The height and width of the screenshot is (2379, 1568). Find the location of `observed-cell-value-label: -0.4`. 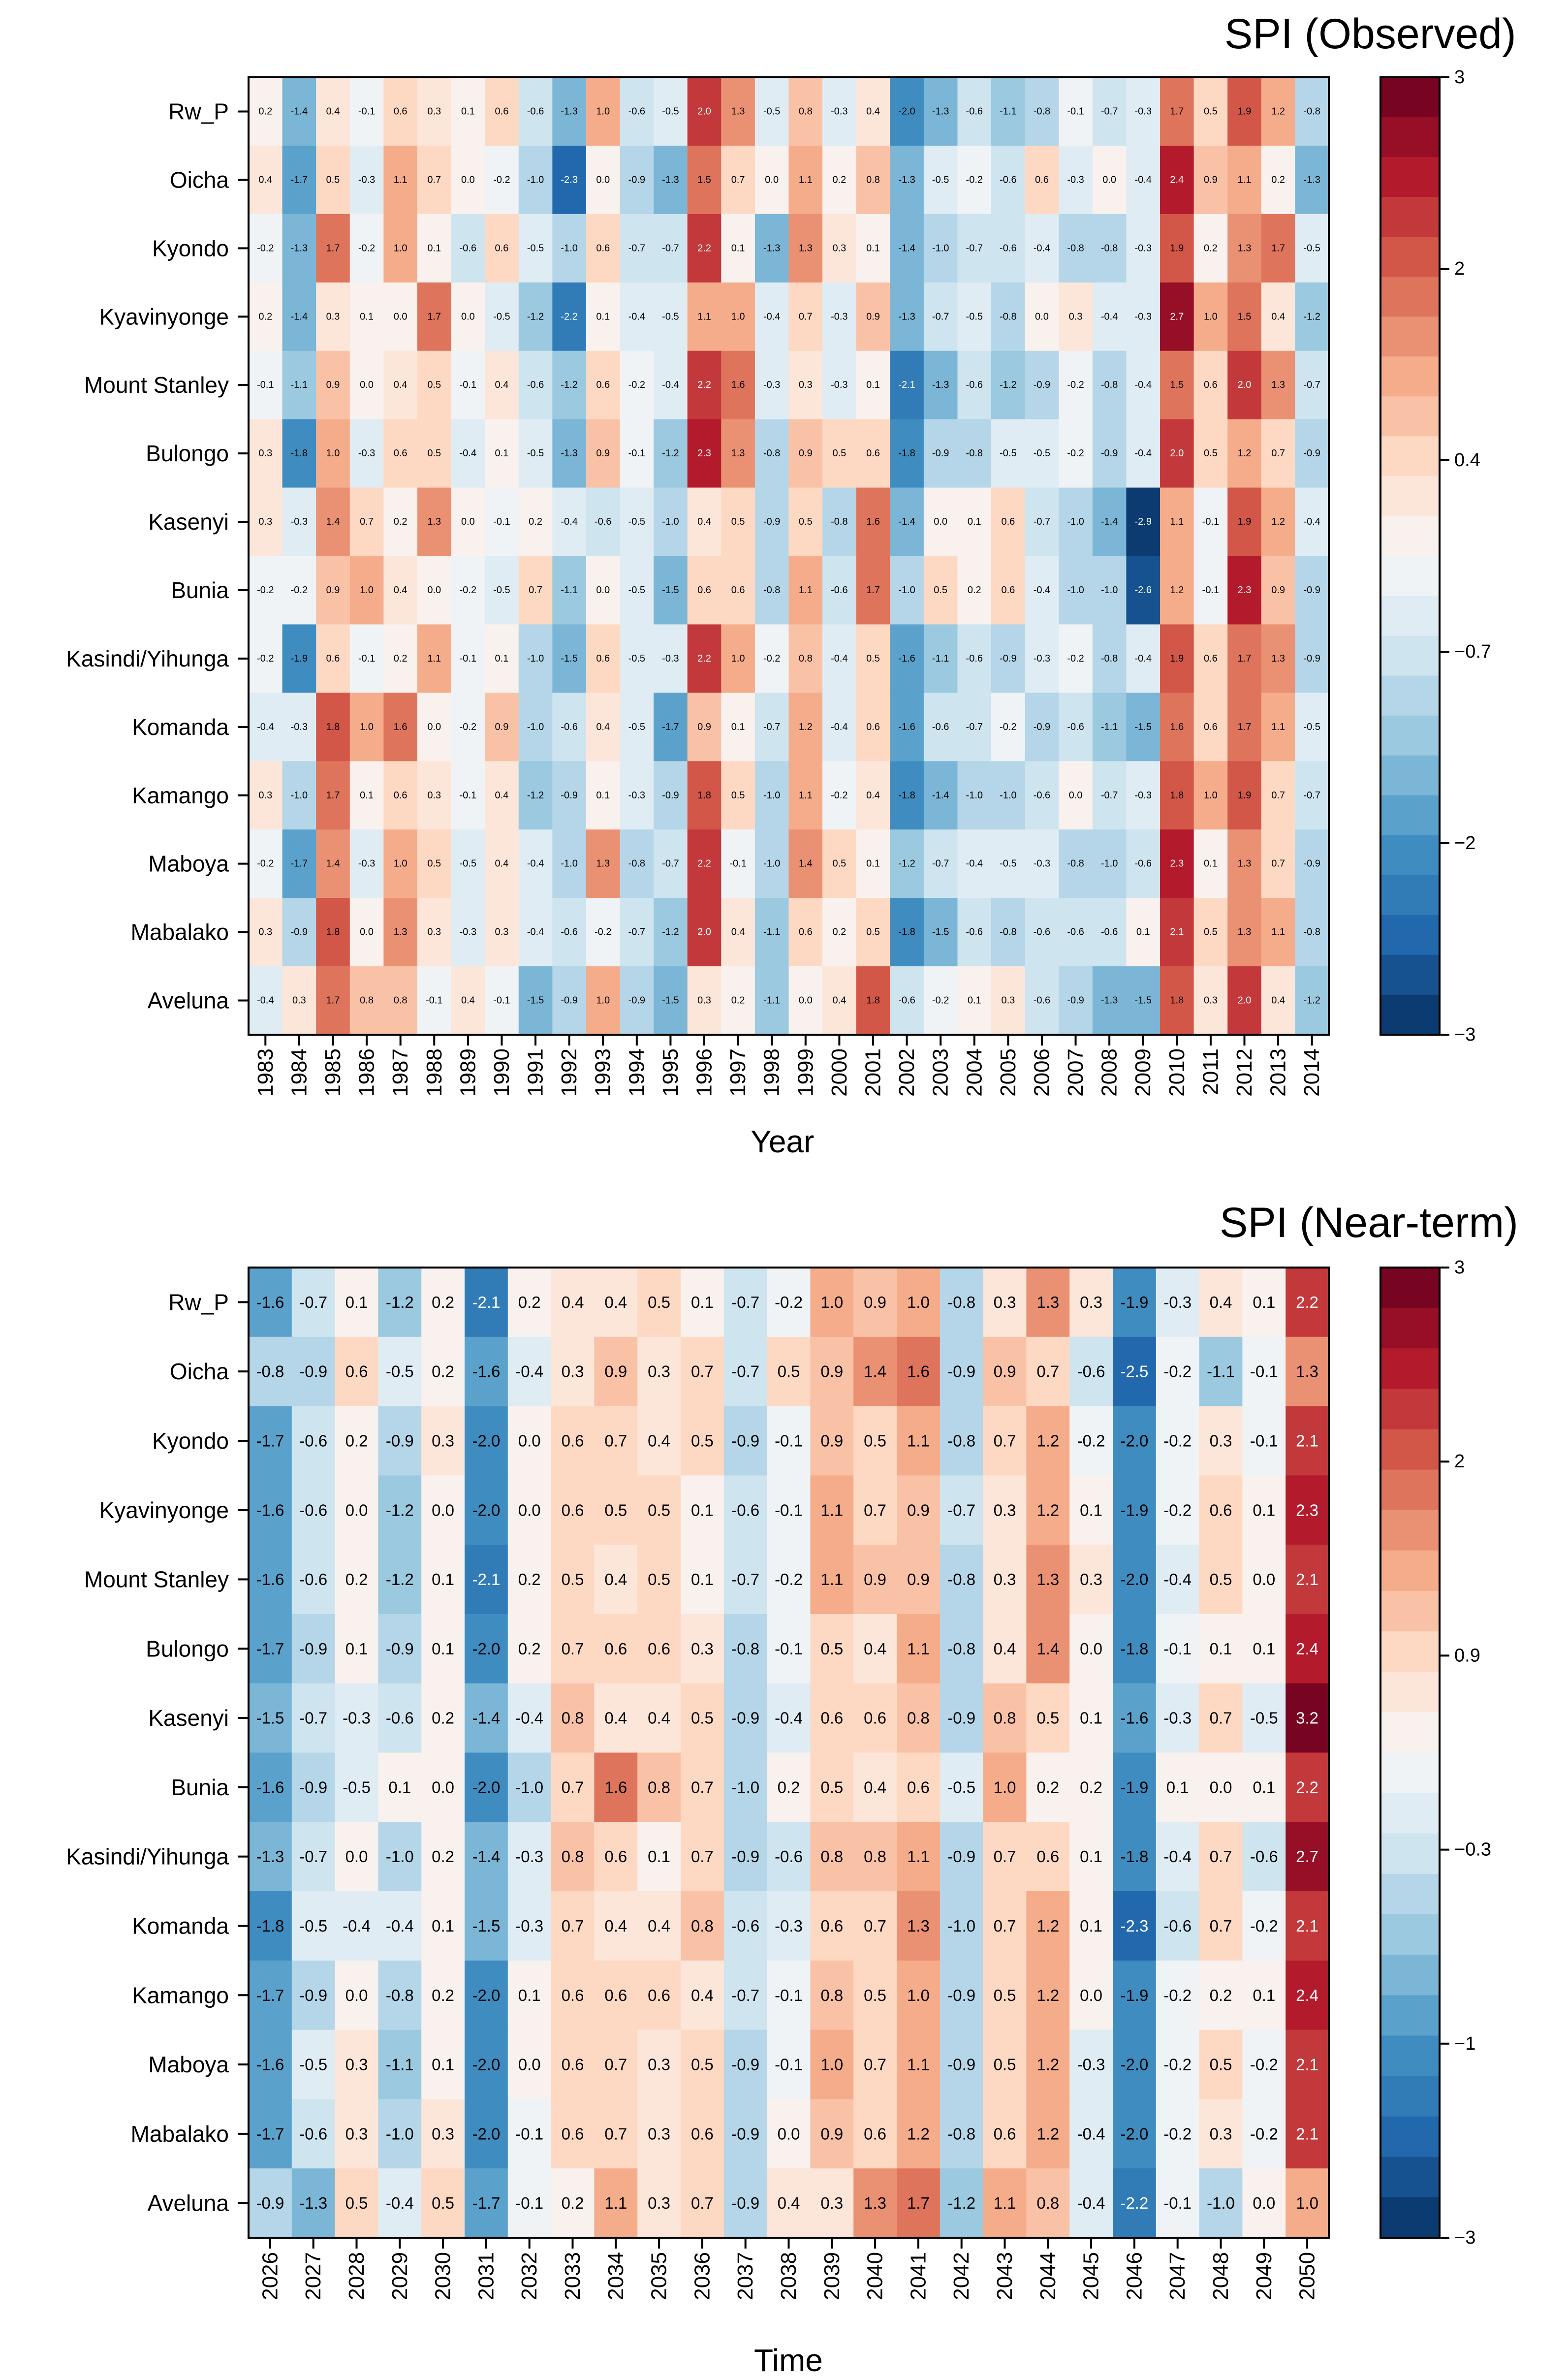

observed-cell-value-label: -0.4 is located at coordinates (1142, 453).